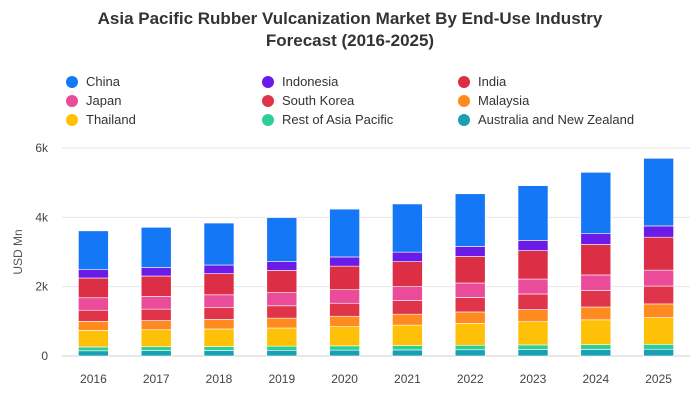  What do you see at coordinates (596, 203) in the screenshot?
I see `bar-segment-china-2024` at bounding box center [596, 203].